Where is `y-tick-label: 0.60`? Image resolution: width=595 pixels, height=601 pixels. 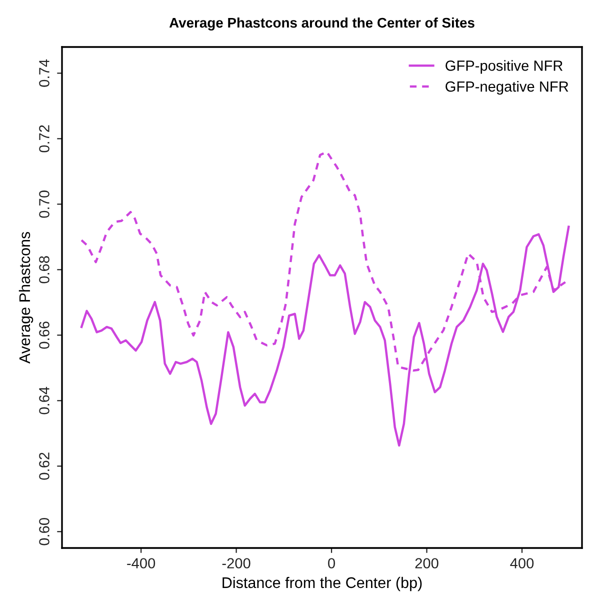 y-tick-label: 0.60 is located at coordinates (44, 532).